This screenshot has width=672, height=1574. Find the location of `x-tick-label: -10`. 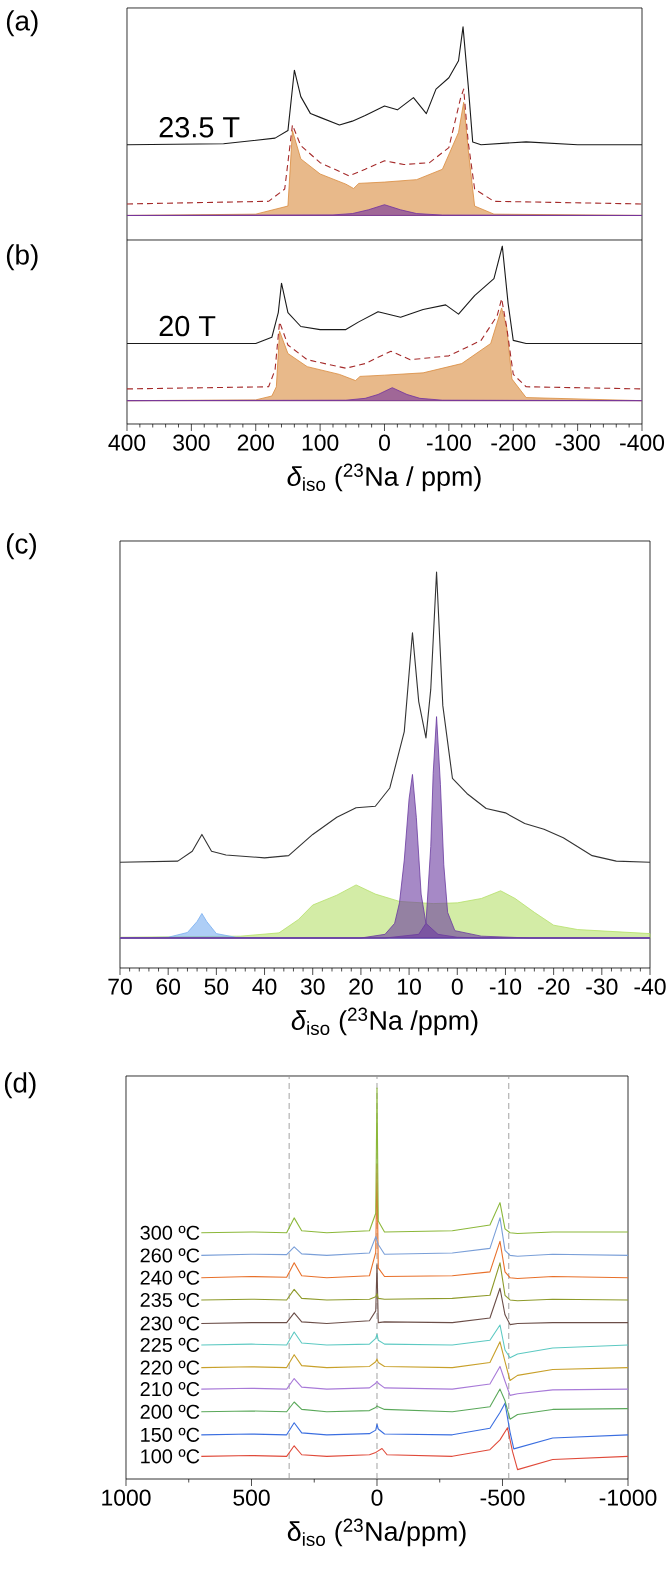

x-tick-label: -10 is located at coordinates (505, 986).